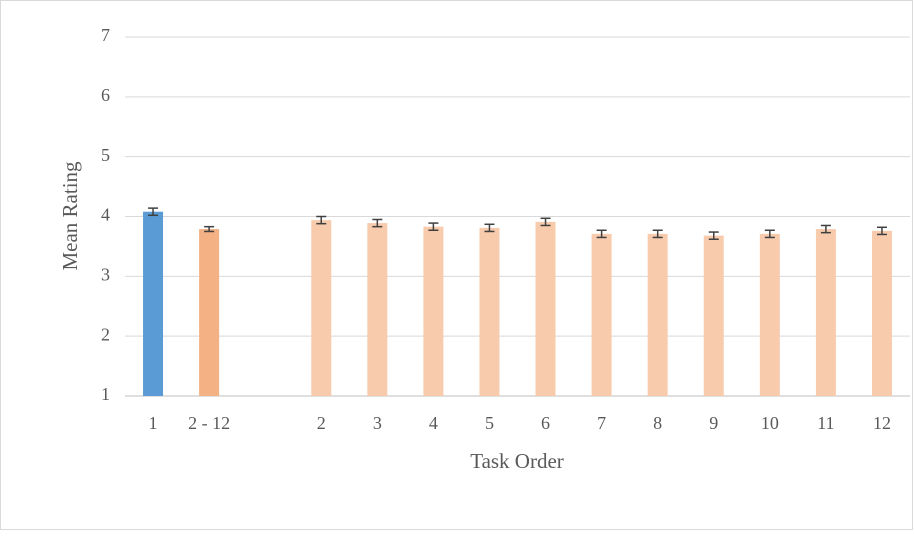  What do you see at coordinates (770, 423) in the screenshot?
I see `x-tick-label: 10` at bounding box center [770, 423].